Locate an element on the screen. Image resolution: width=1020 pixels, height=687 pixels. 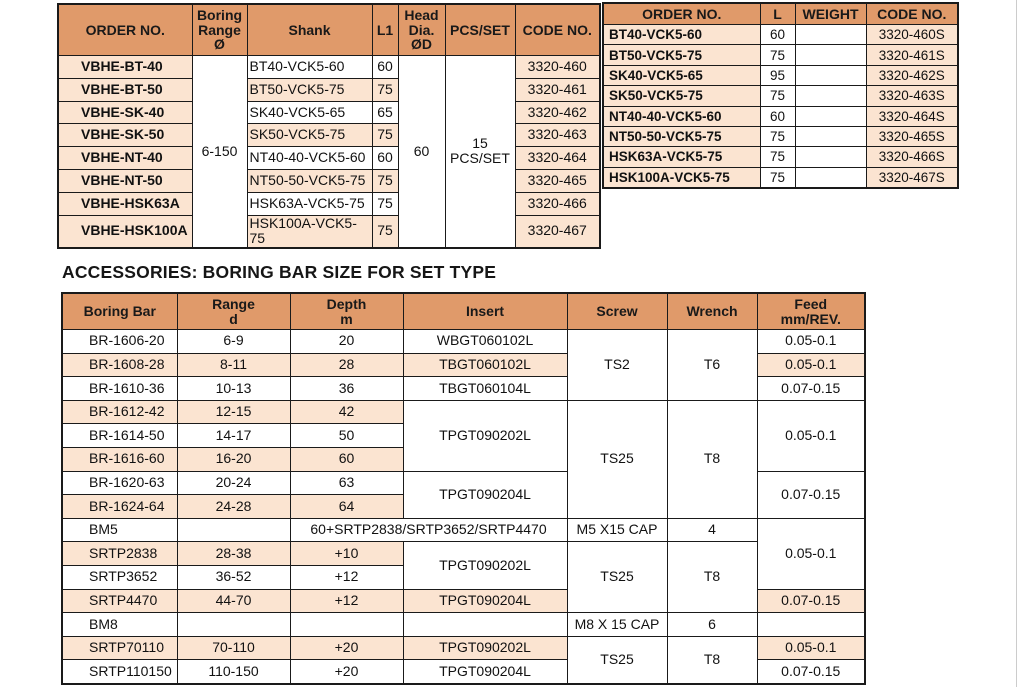
table-row: VBHE-HSK100A HSK100A-VCK5-75 75 3320-467 is located at coordinates (329, 231).